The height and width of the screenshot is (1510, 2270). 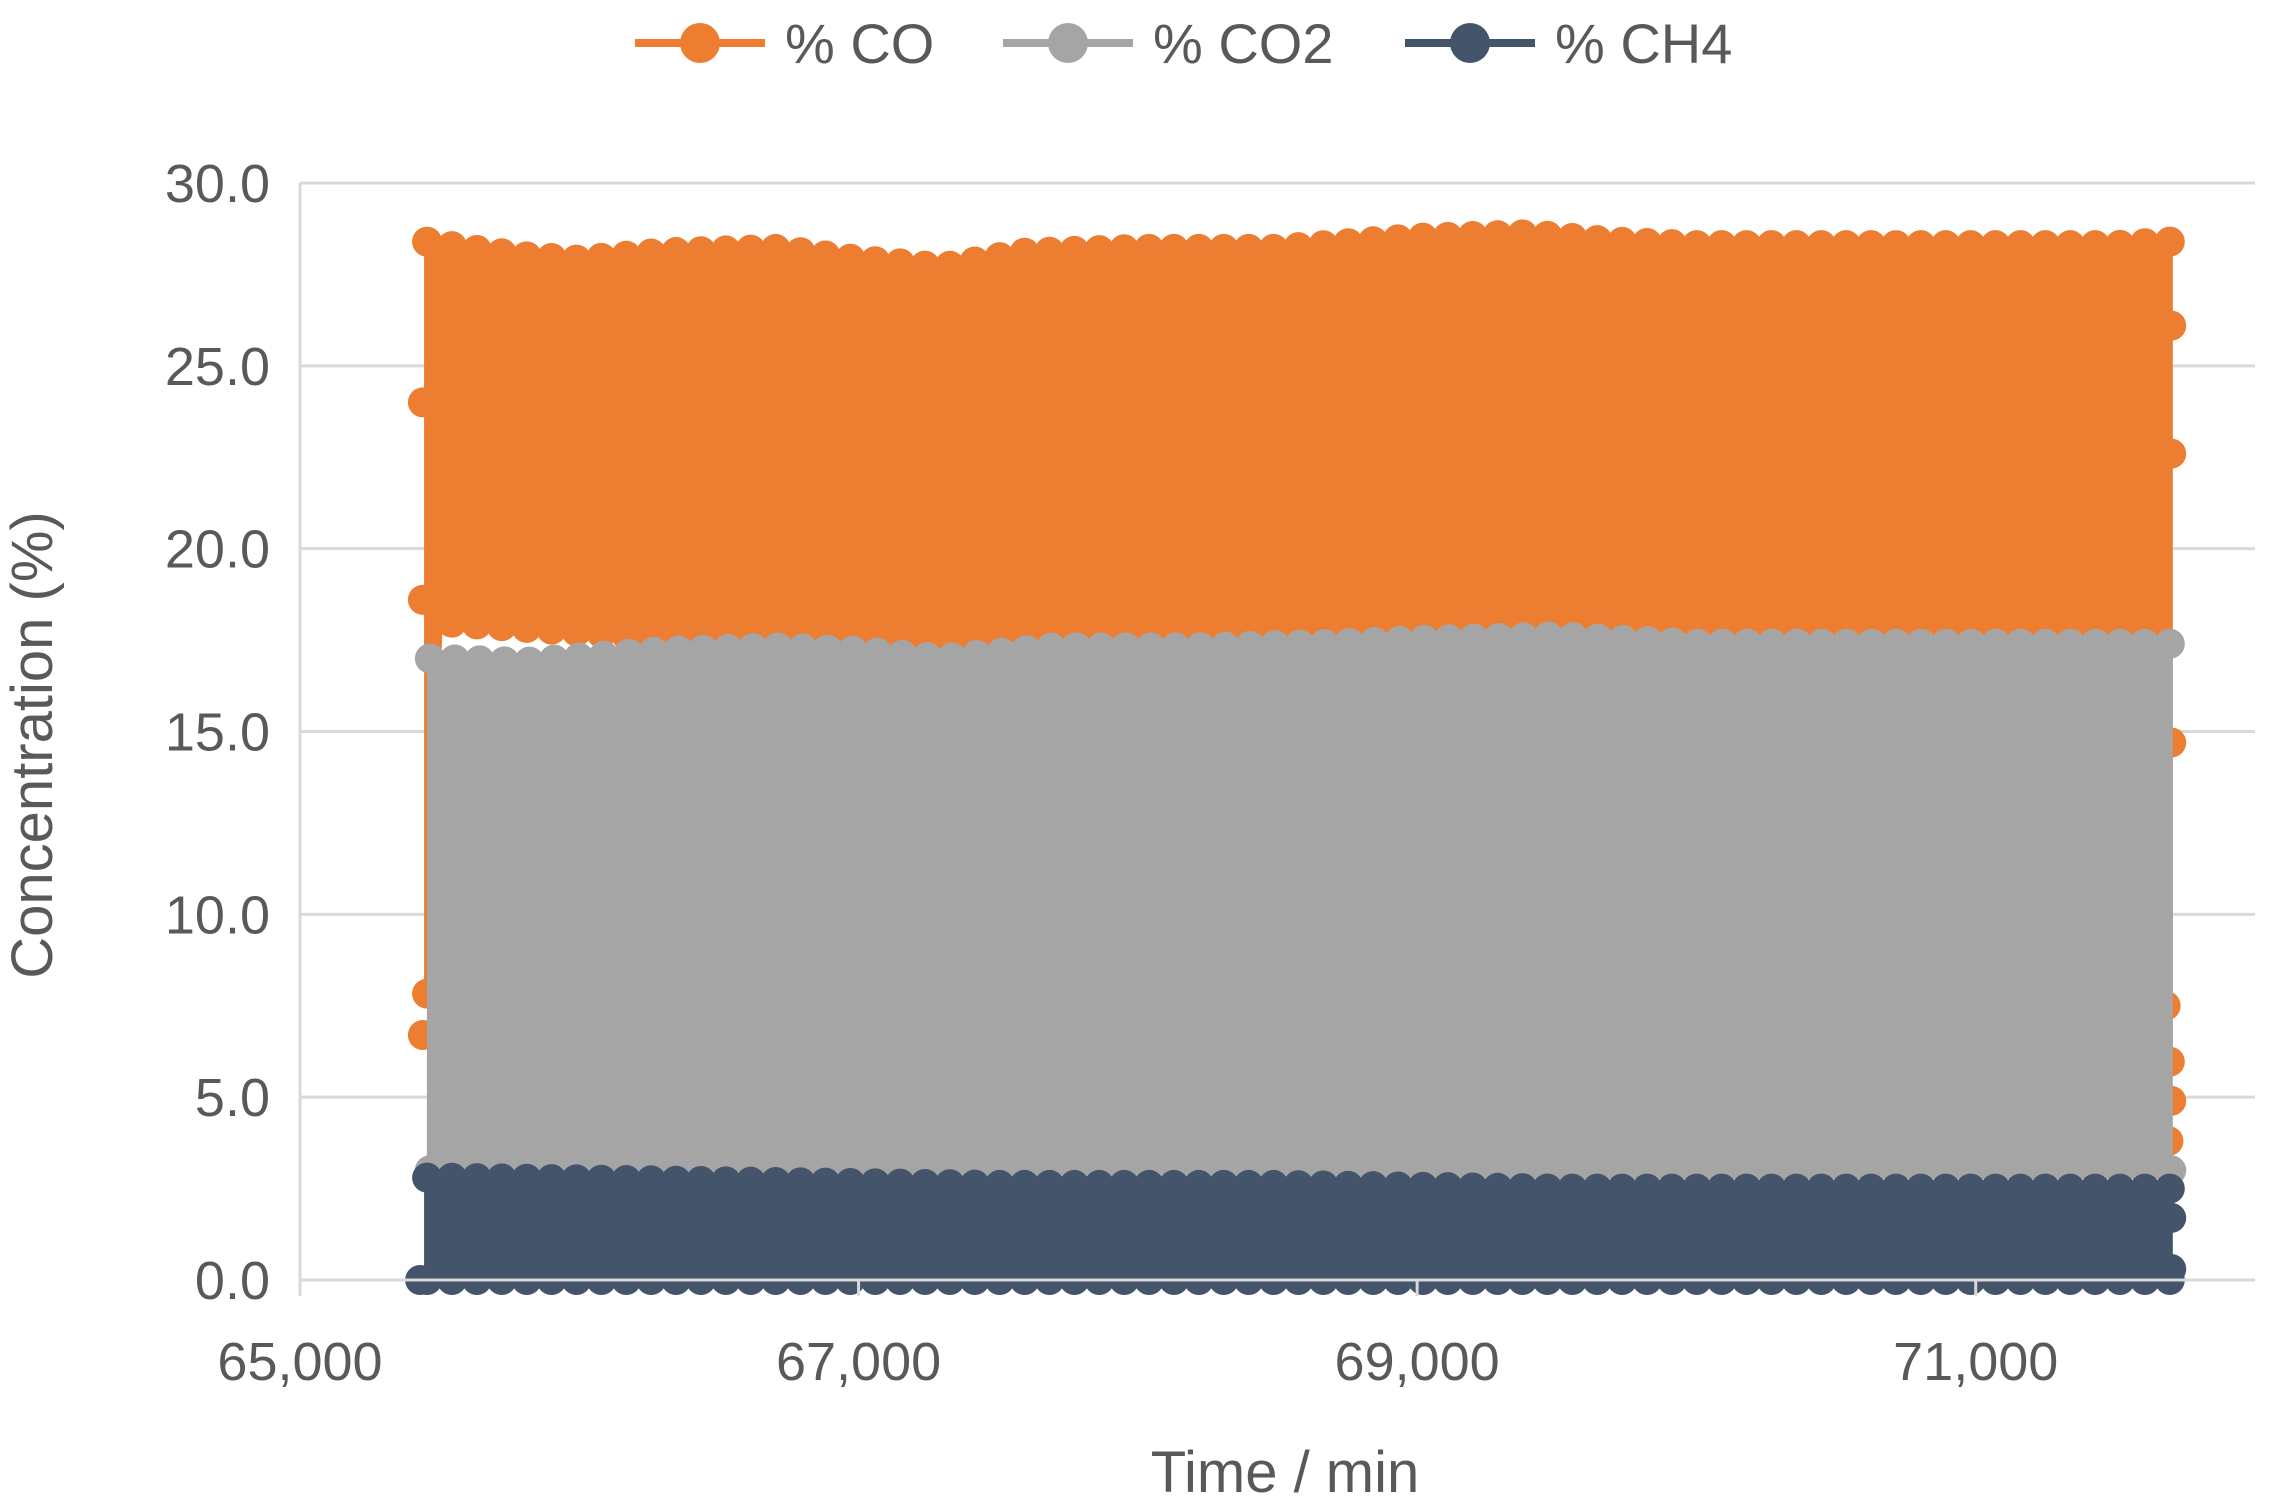 What do you see at coordinates (1296, 1228) in the screenshot?
I see `series-ch4` at bounding box center [1296, 1228].